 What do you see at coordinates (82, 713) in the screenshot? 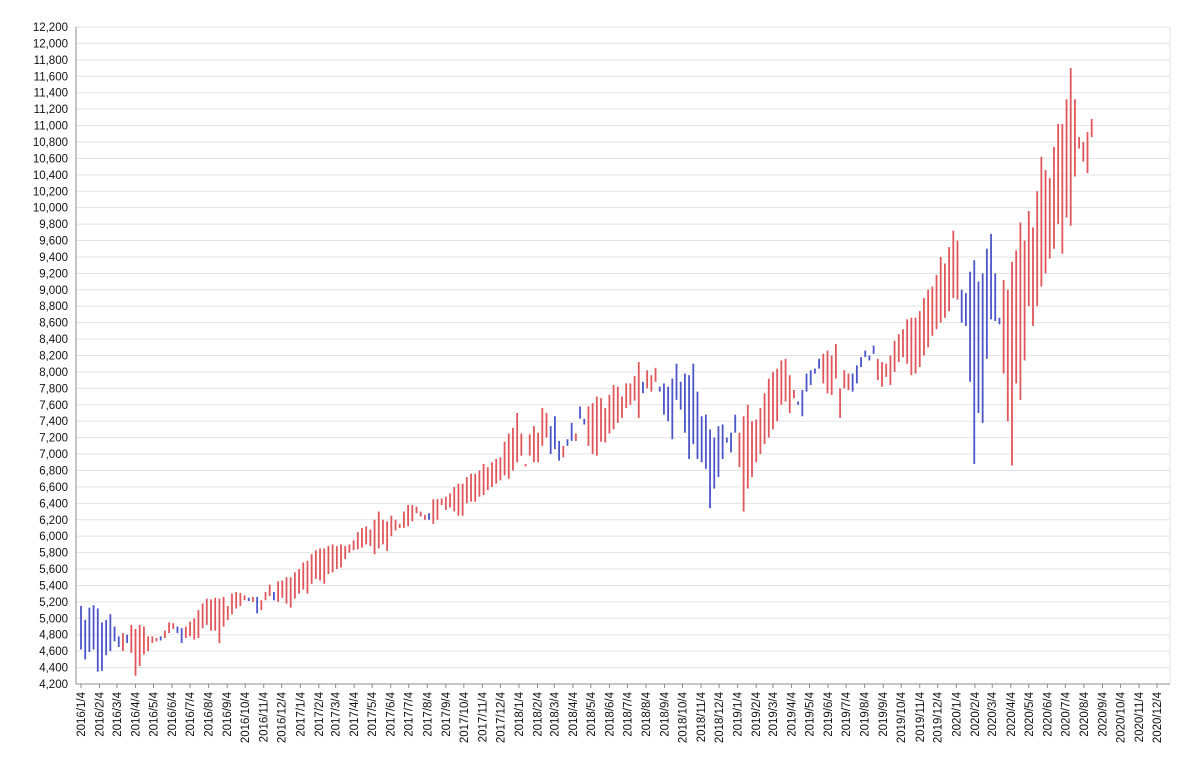
I see `x-tick-label: 2016/1/4` at bounding box center [82, 713].